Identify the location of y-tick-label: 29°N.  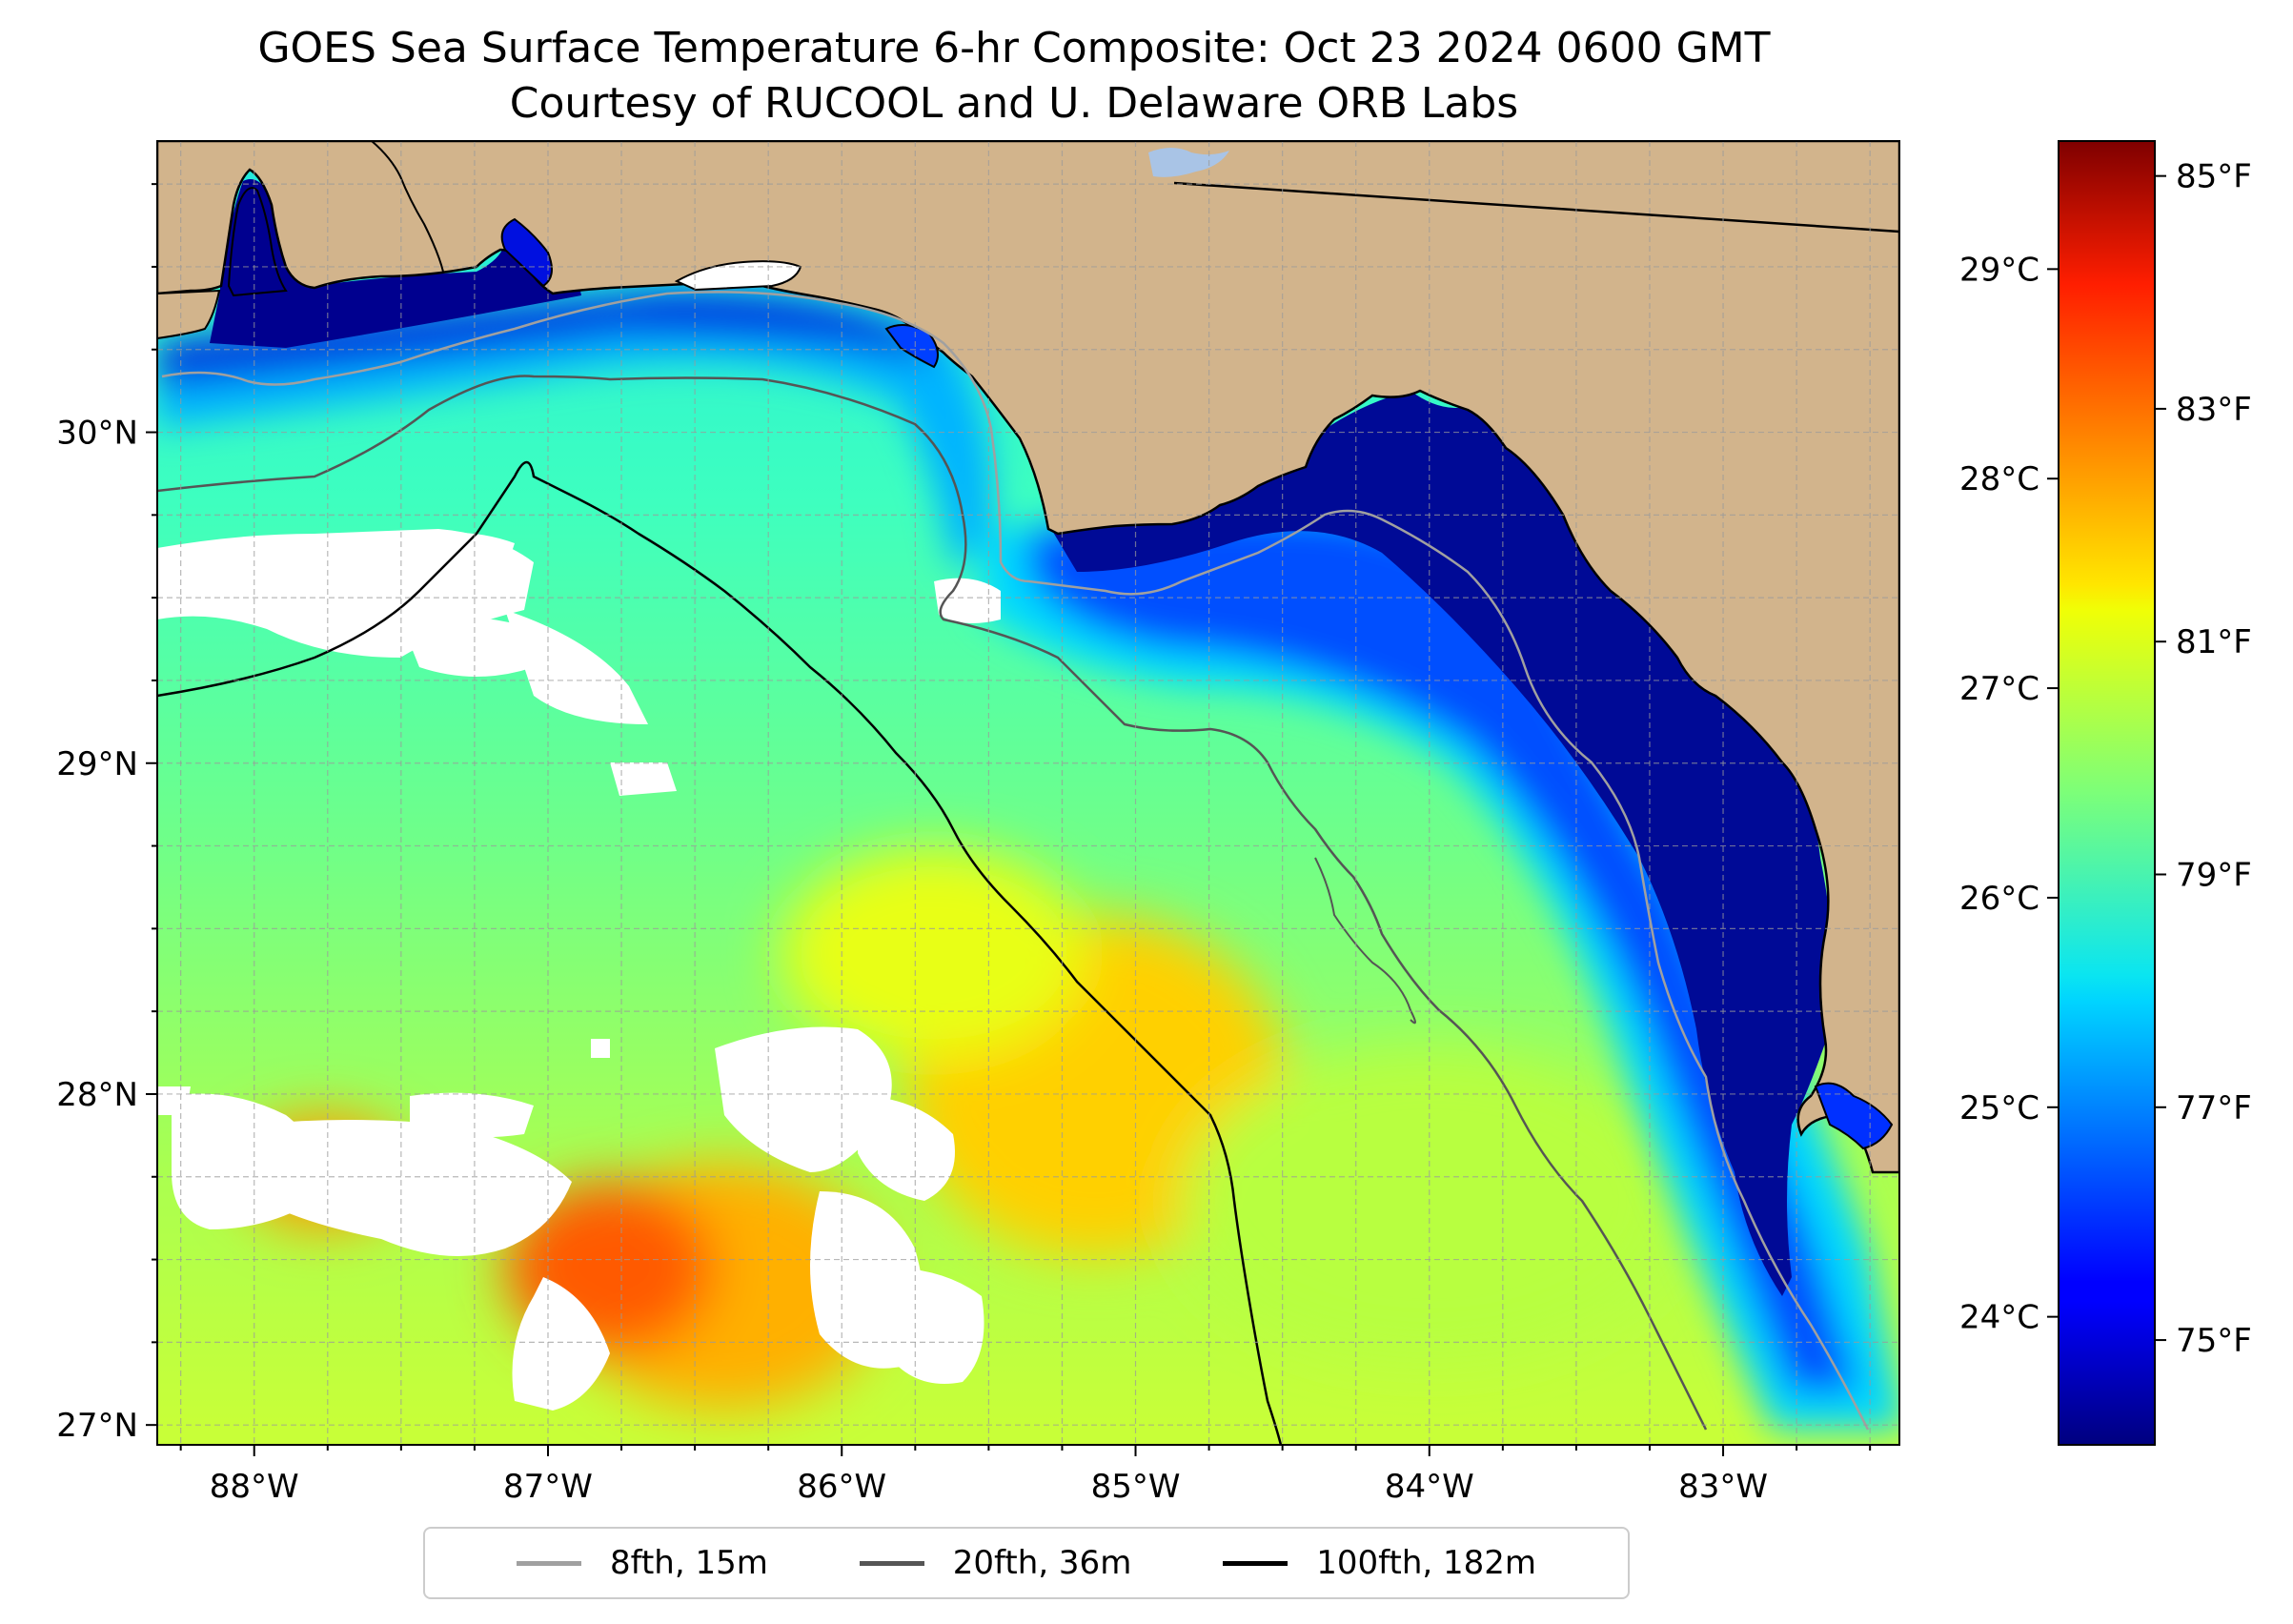
(97, 764).